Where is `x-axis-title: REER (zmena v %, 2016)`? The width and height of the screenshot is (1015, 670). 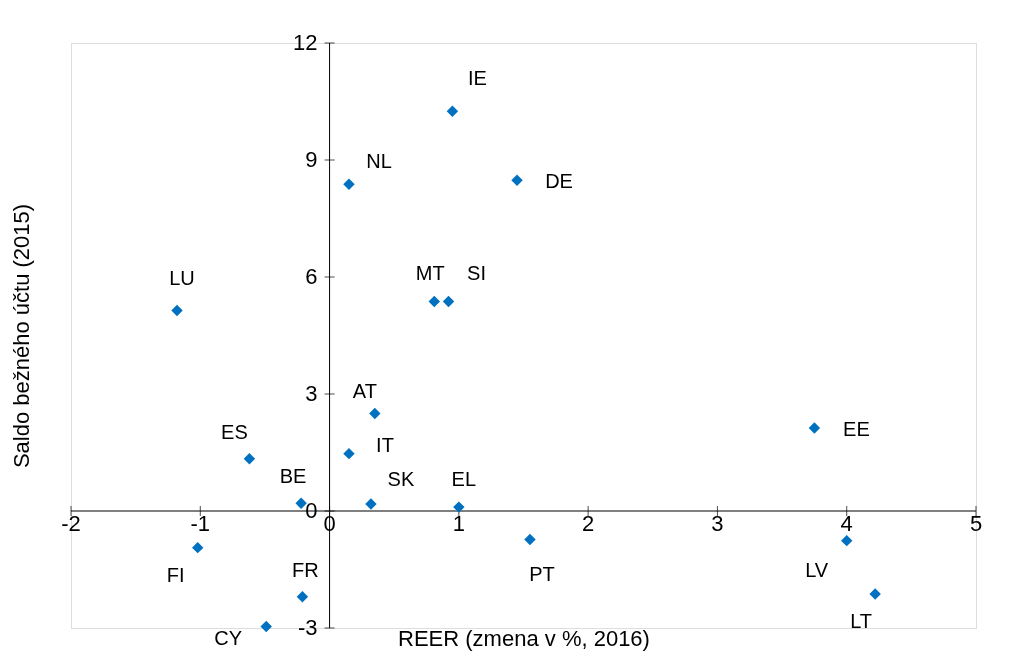 x-axis-title: REER (zmena v %, 2016) is located at coordinates (524, 638).